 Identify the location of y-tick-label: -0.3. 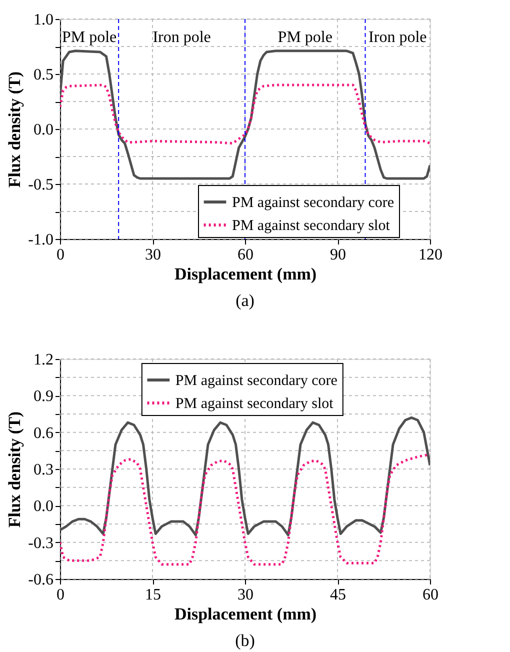
(41, 543).